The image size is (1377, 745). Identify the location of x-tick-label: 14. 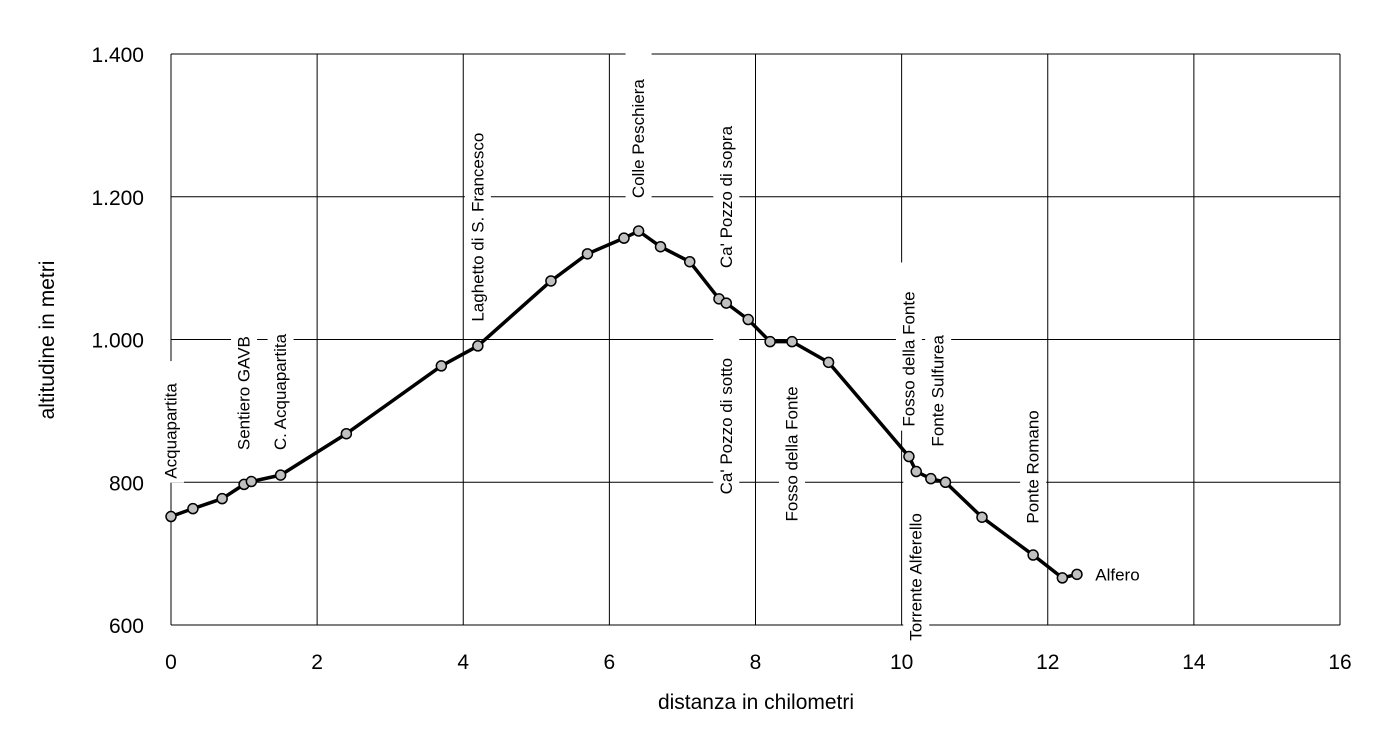
(1194, 662).